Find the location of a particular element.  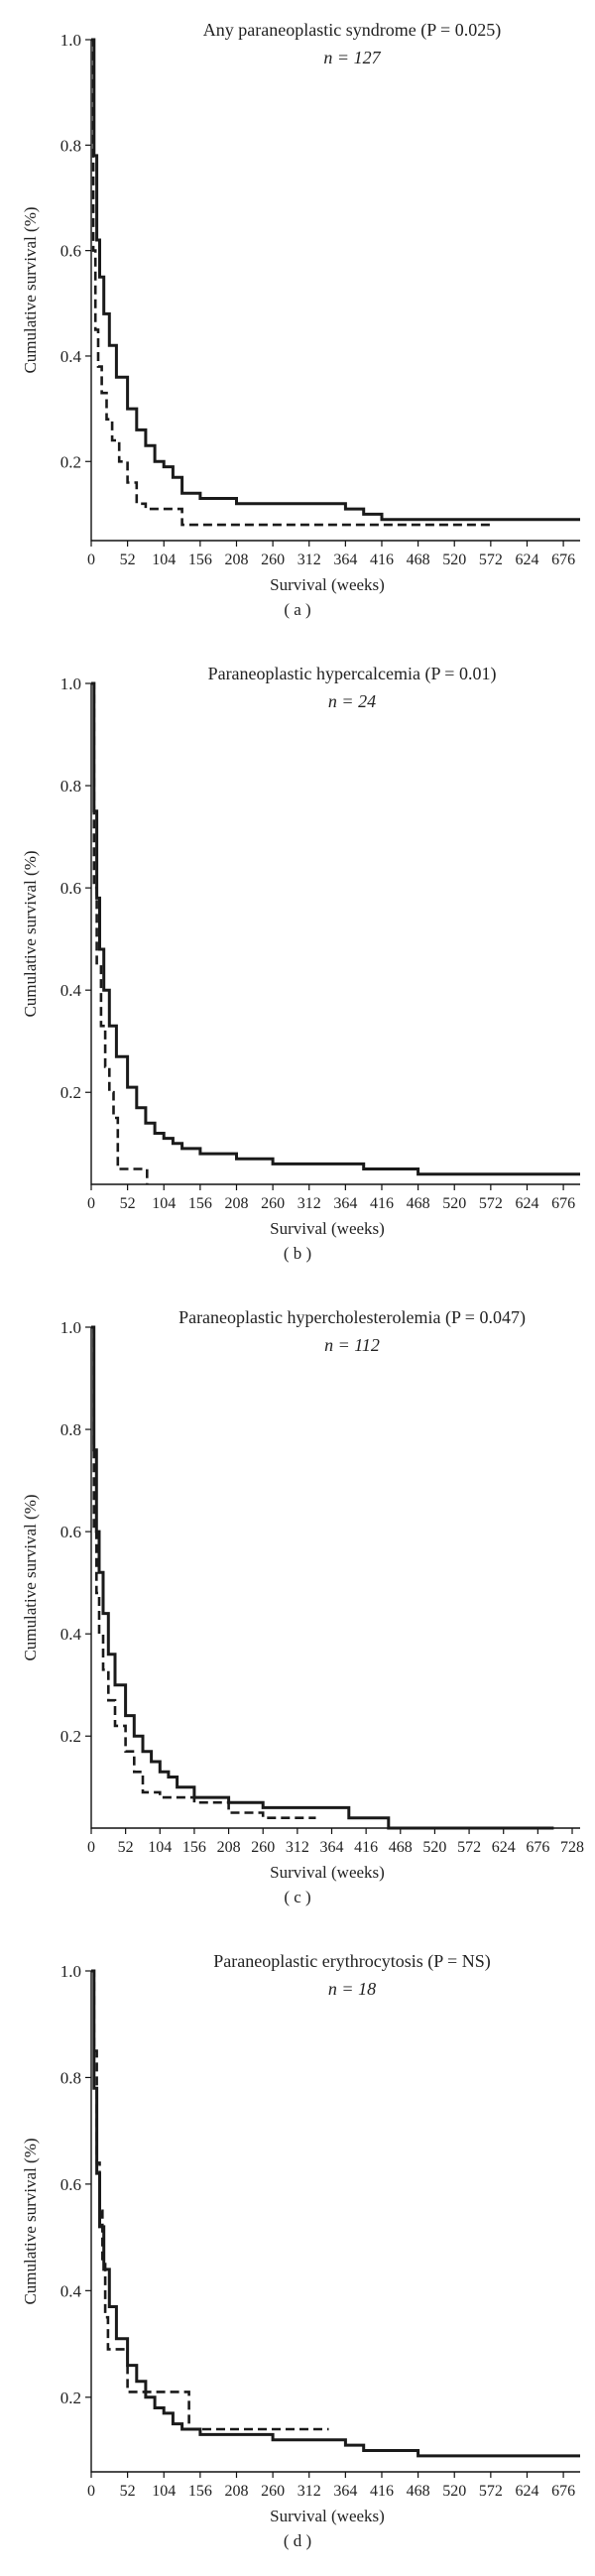

x-tick-label: 0 is located at coordinates (91, 560).